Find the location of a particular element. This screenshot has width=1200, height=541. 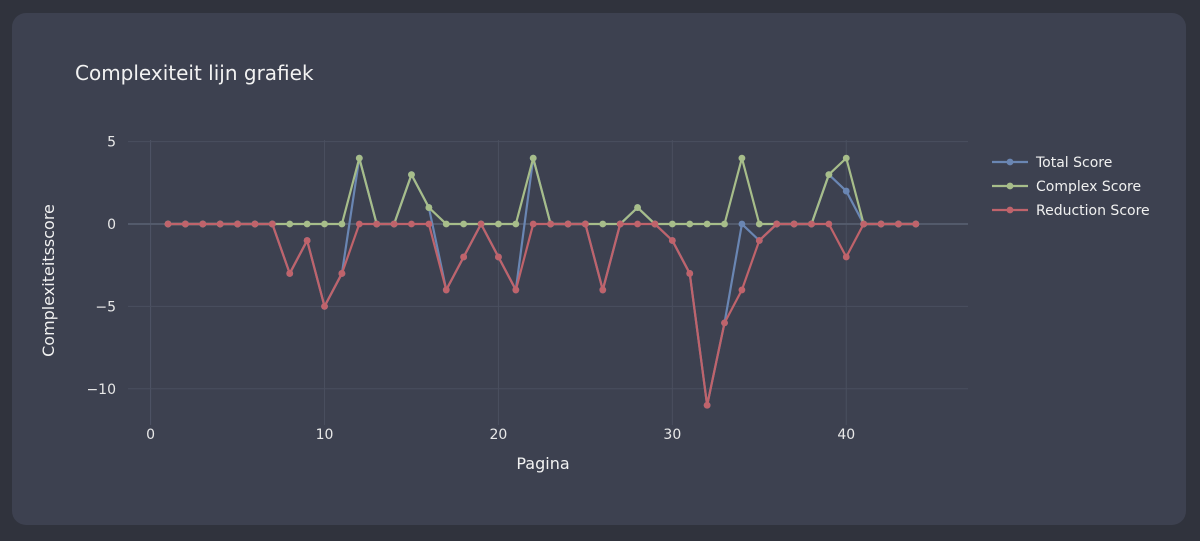

x-tick-label: 30 is located at coordinates (672, 435).